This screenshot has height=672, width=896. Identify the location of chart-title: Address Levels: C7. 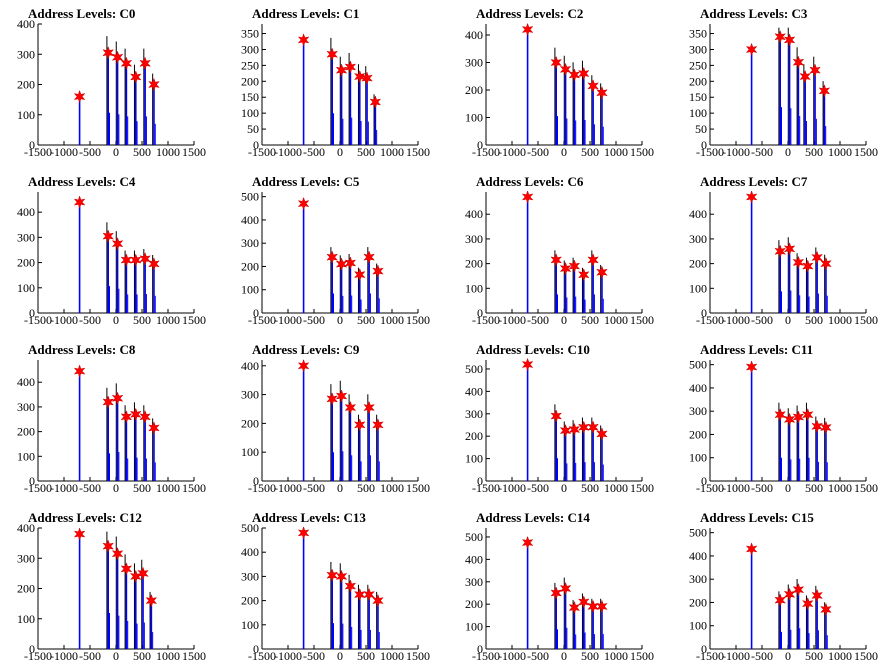
(754, 181).